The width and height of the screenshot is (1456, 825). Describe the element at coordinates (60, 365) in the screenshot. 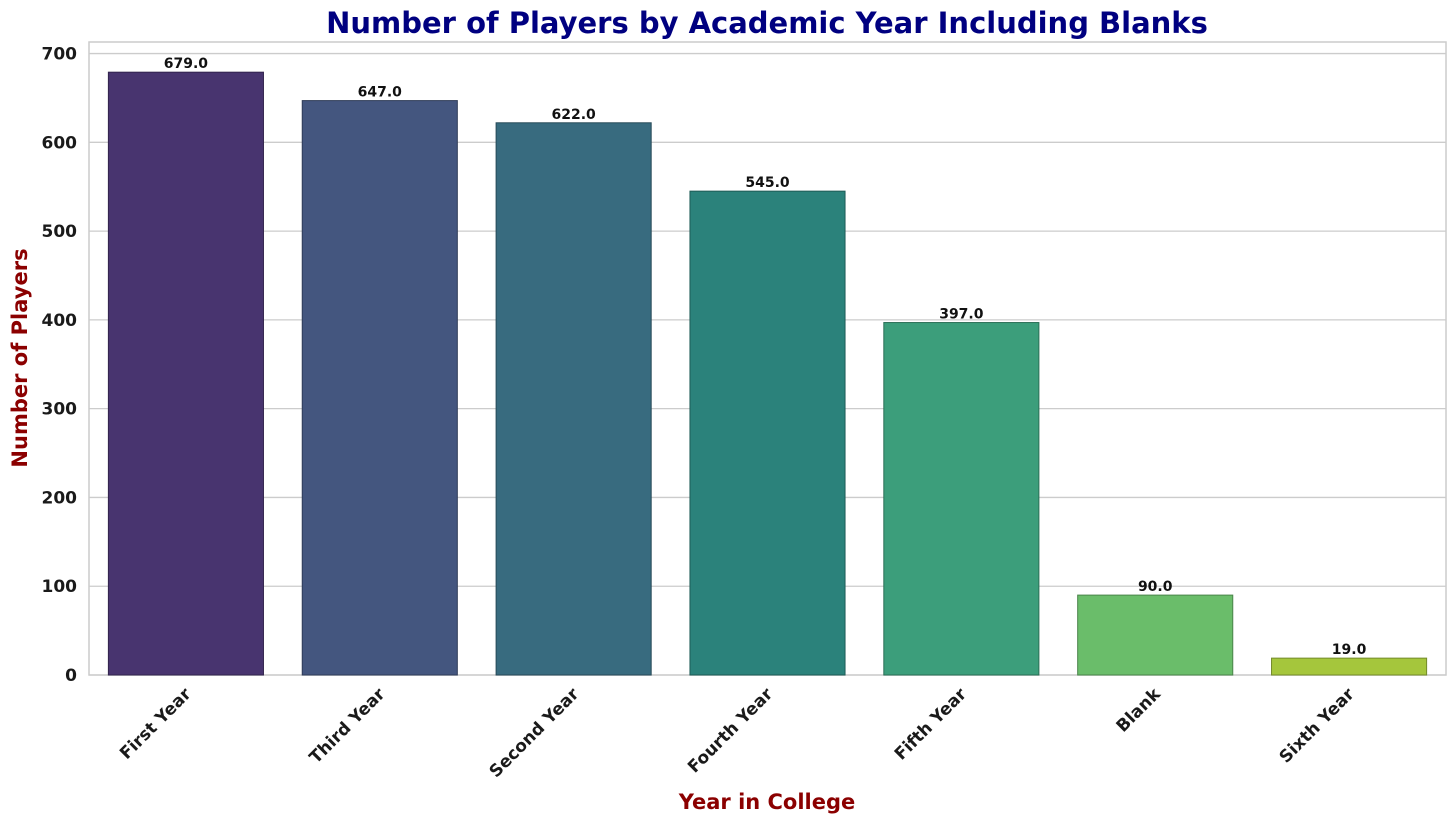

I see `y-tick-labels: 0 100 200 300 400 500 600 700` at that location.